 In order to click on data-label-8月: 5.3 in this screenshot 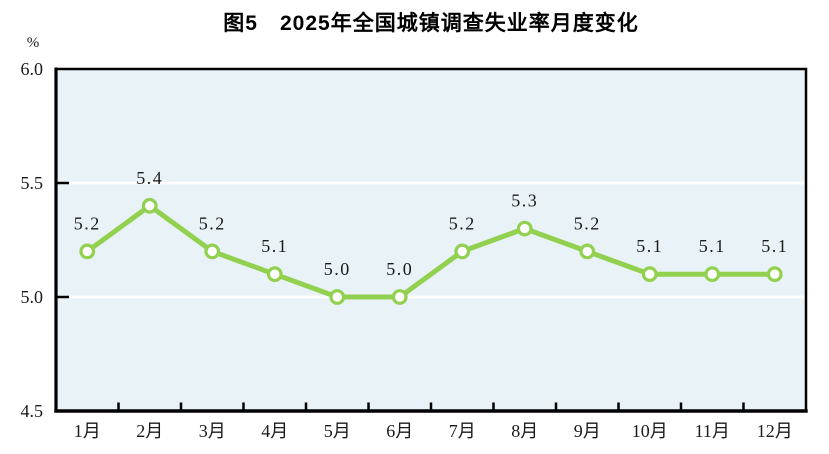, I will do `click(524, 201)`.